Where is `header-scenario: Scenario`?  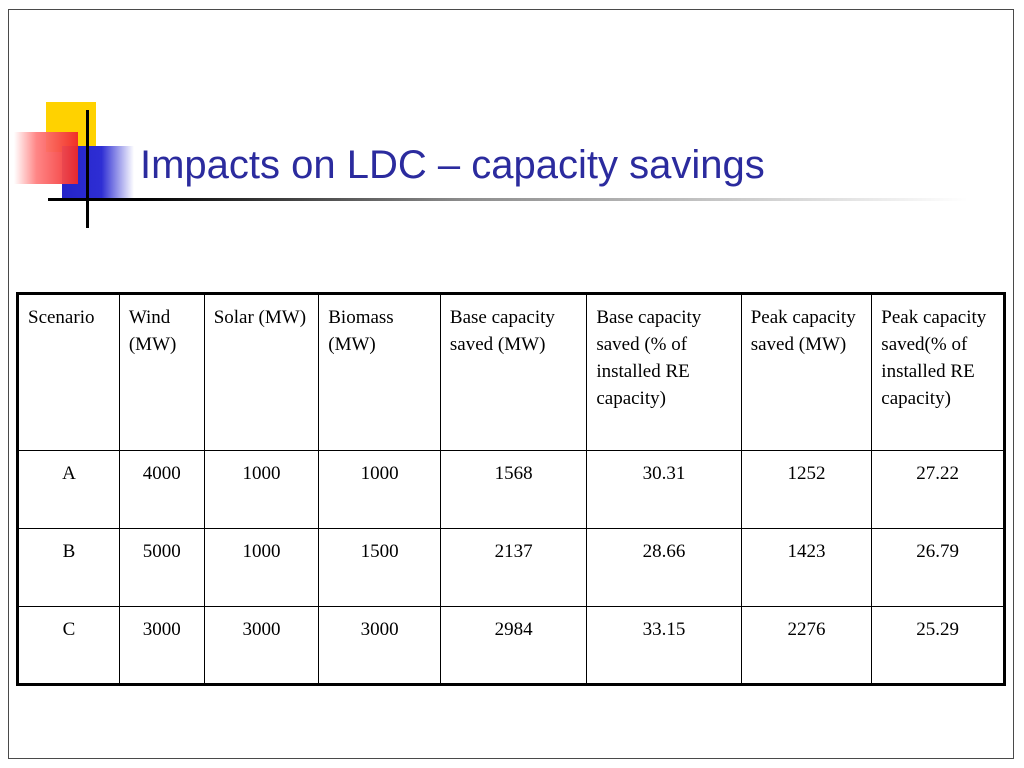
header-scenario: Scenario is located at coordinates (68, 372).